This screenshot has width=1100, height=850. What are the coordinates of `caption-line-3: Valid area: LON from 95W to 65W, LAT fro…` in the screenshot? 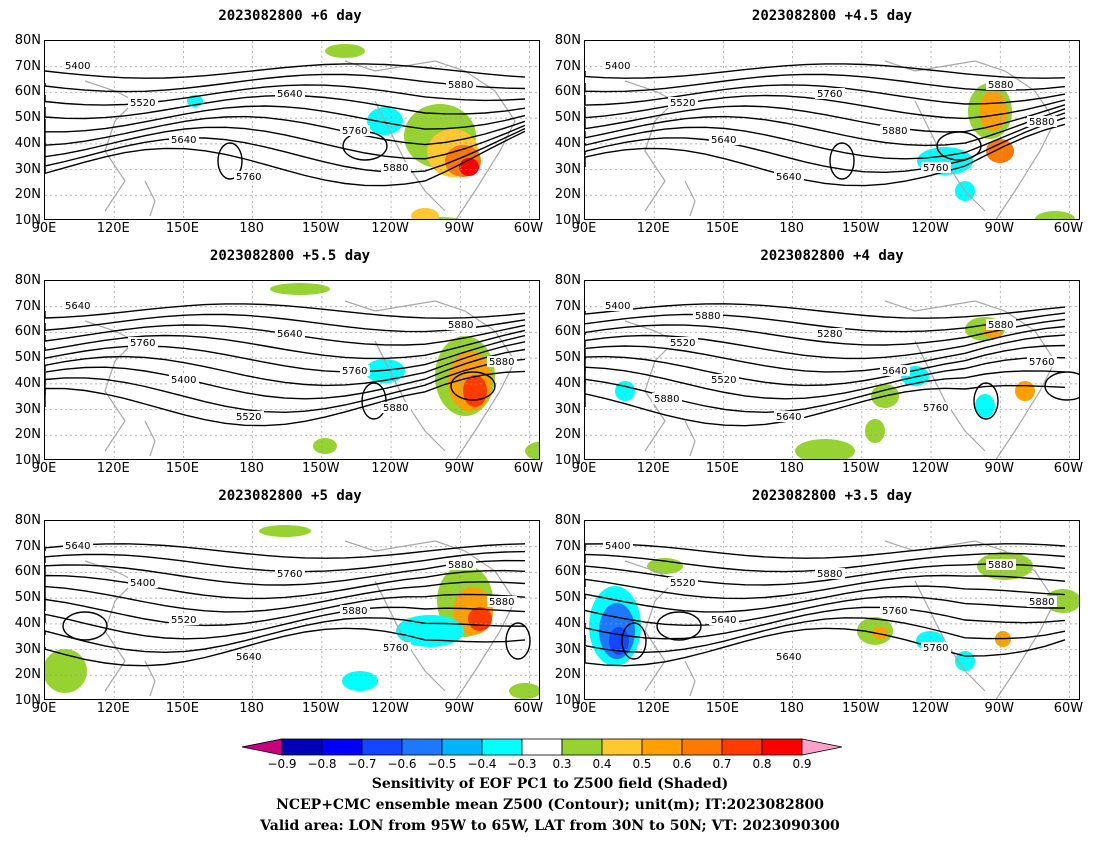 It's located at (550, 826).